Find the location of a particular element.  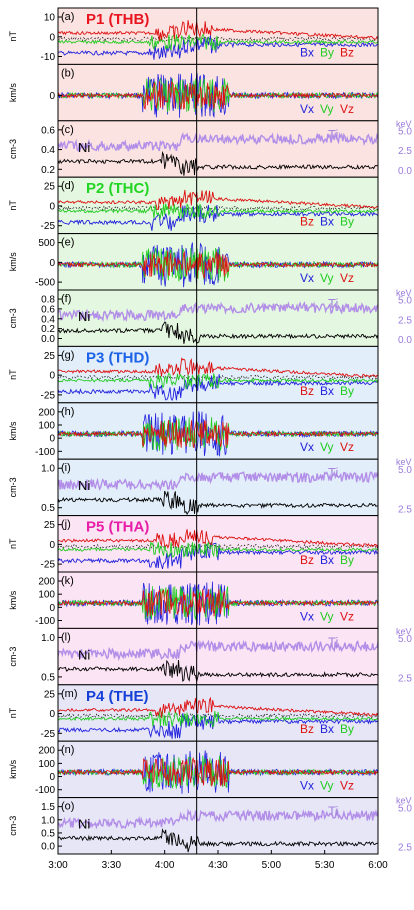

panel-e: 500 0 -500 km/s (e) Vx Vy Vz is located at coordinates (193, 262).